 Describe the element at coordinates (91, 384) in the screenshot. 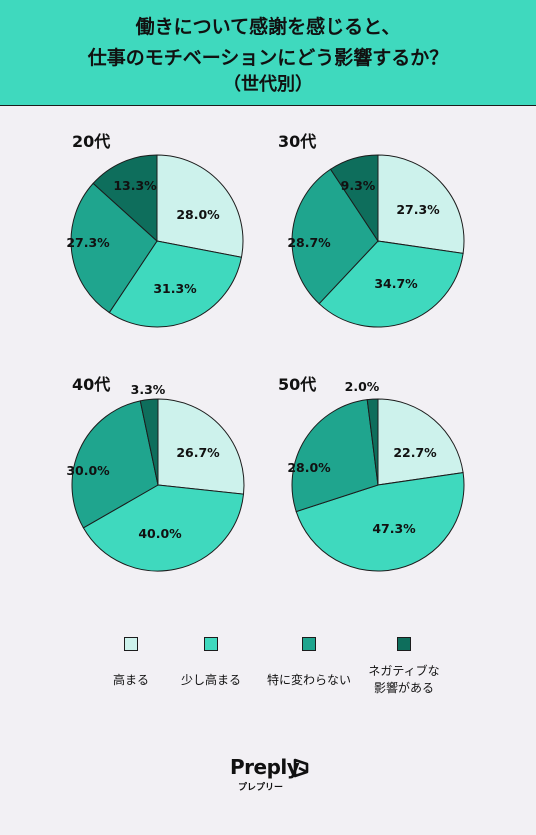

I see `pie-2-title: 40代` at that location.